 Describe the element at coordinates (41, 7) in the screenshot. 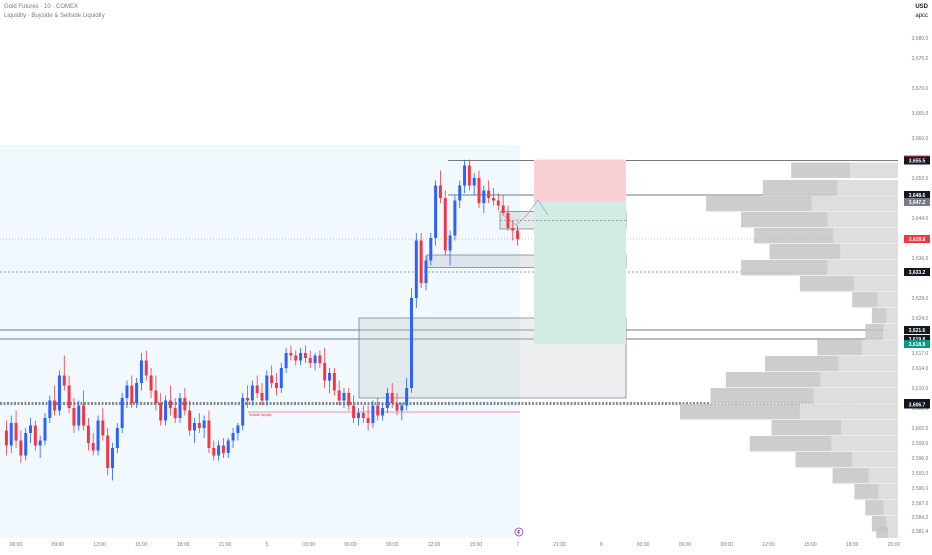

I see `symbol-title: Gold Futures · 10 · COMEX` at that location.